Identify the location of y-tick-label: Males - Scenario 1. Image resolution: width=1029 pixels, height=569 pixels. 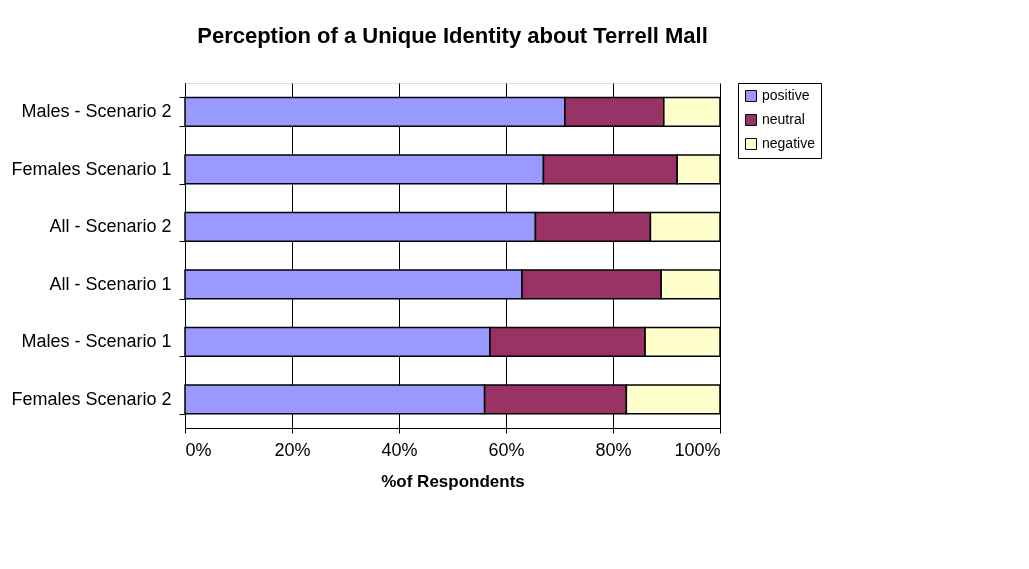
(96, 341).